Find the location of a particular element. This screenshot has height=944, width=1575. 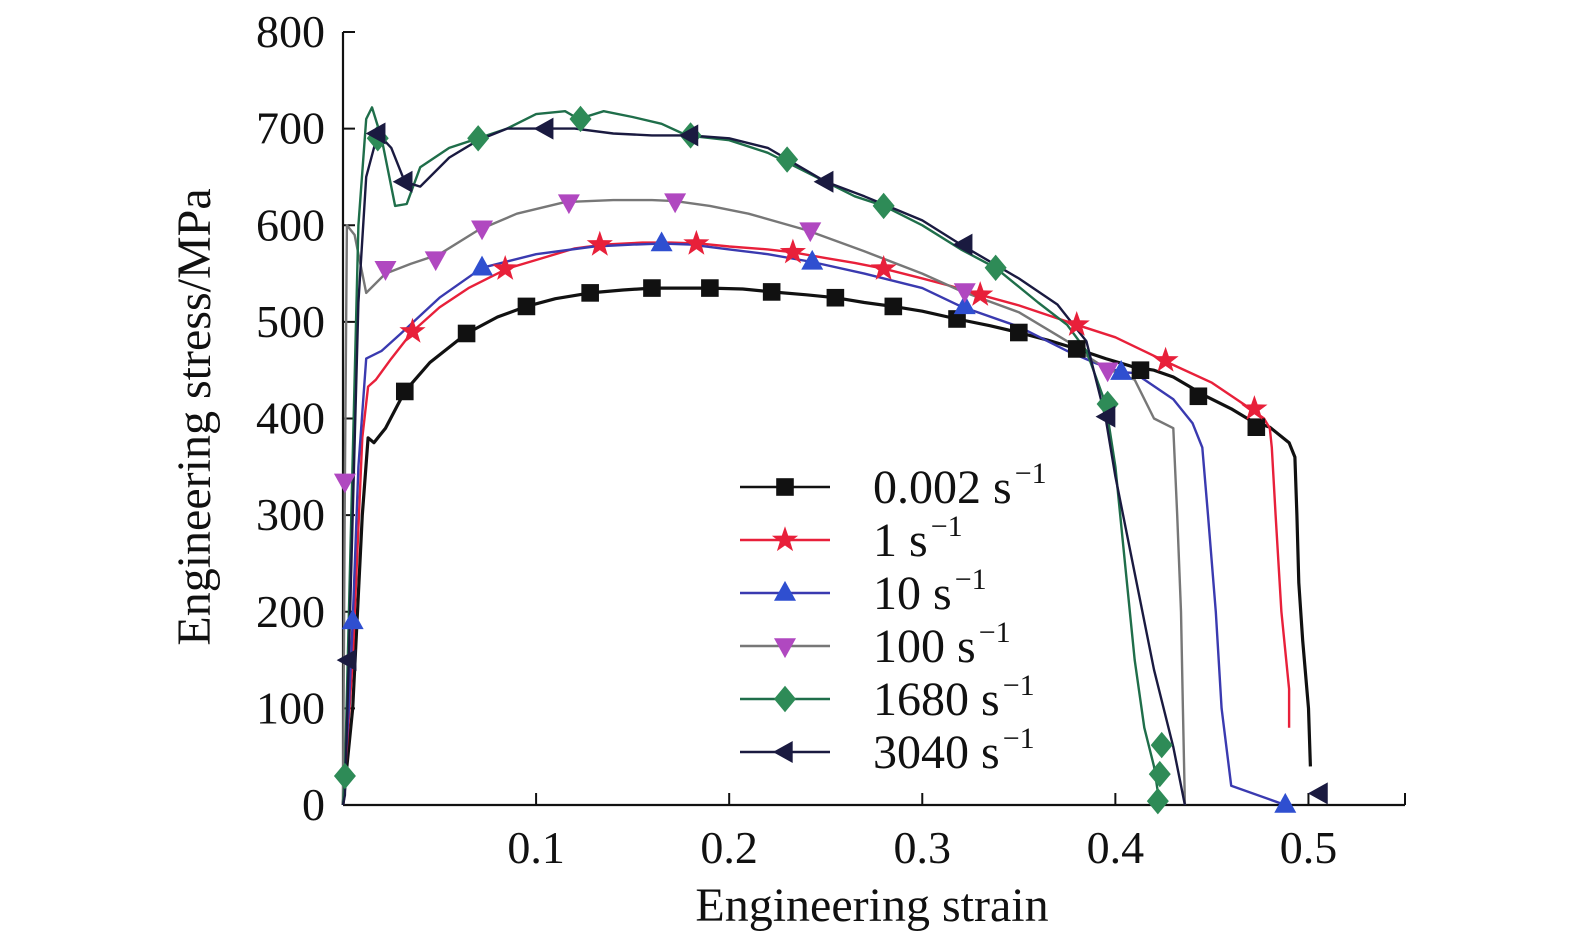

legend-label-1680-s: 1680 s −1 is located at coordinates (954, 697).